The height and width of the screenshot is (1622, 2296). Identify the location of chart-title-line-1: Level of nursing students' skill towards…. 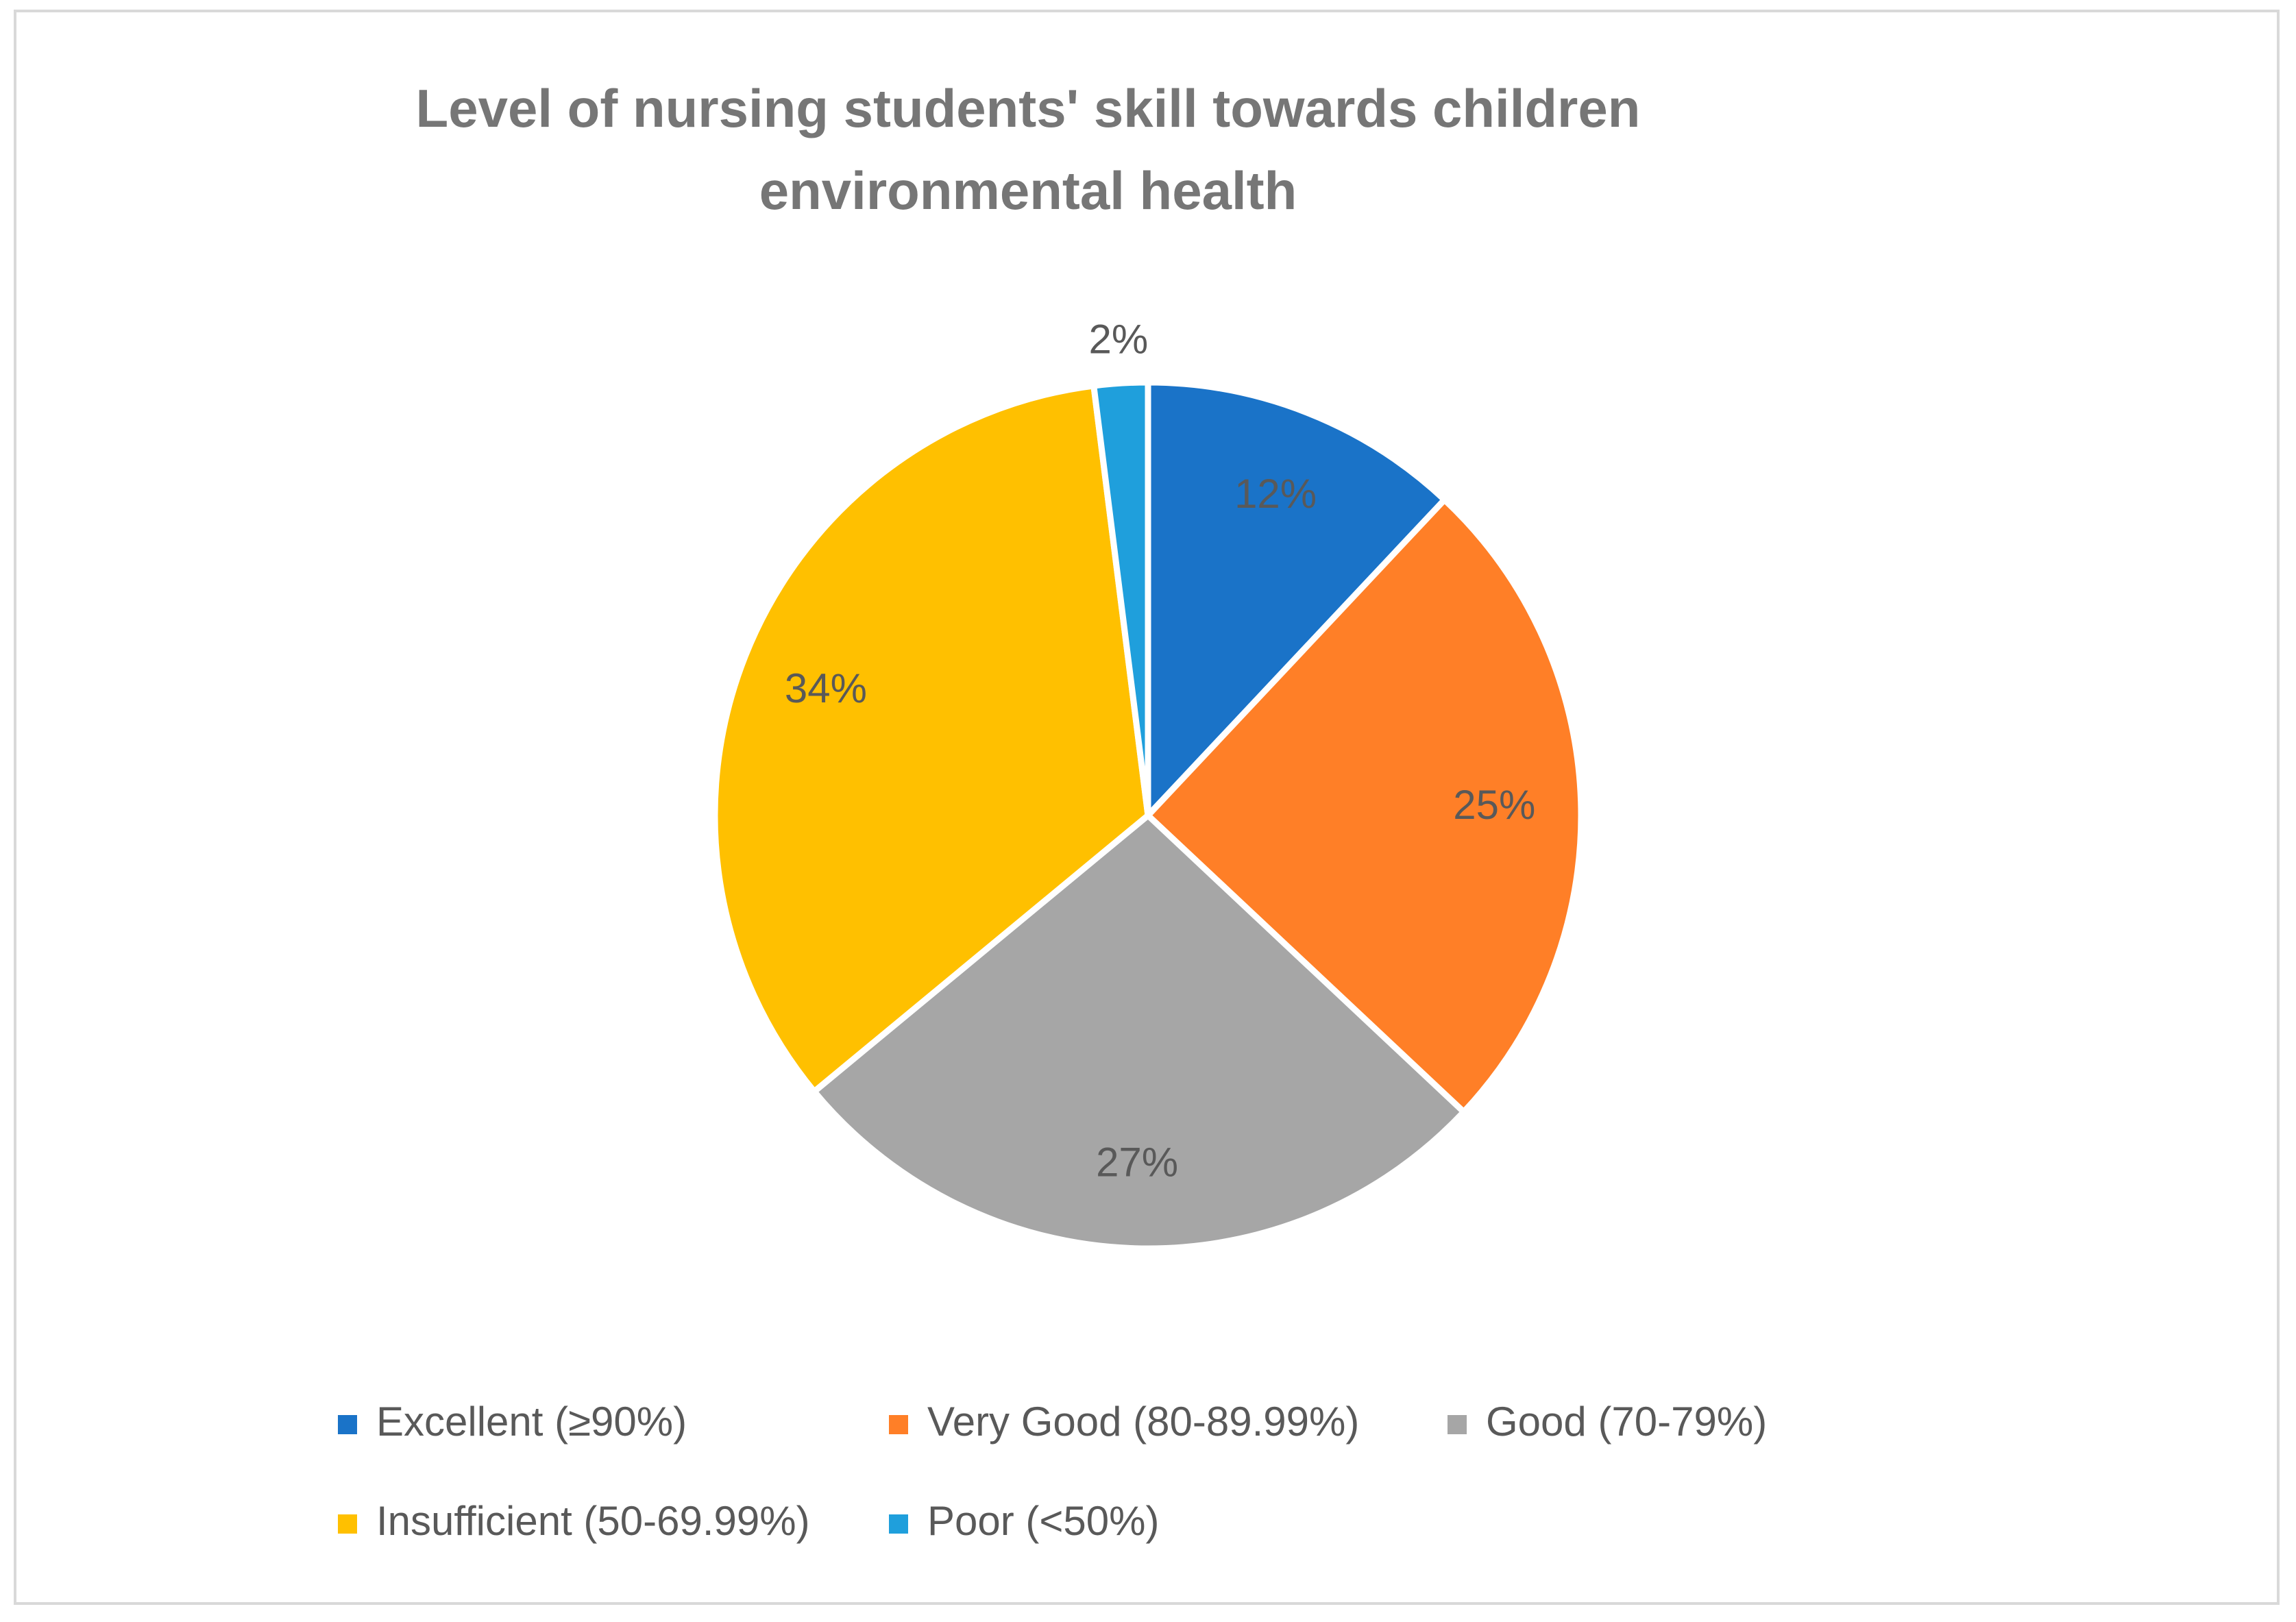
(1028, 108).